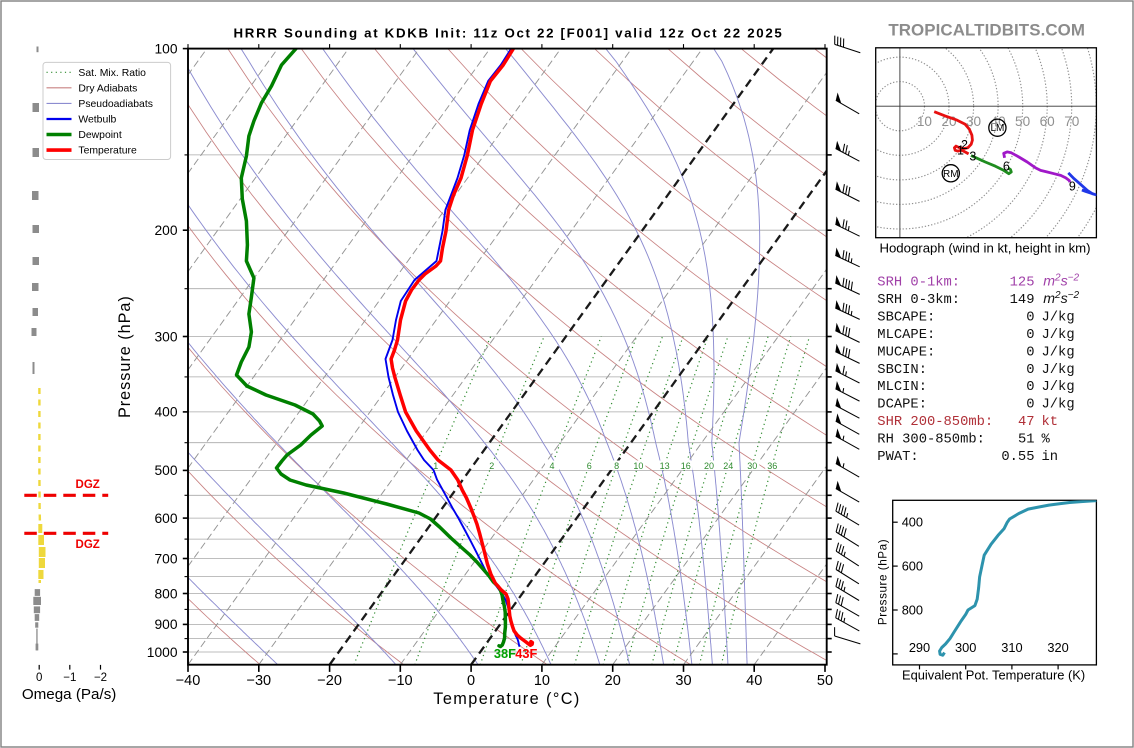  Describe the element at coordinates (165, 558) in the screenshot. I see `svg-text: 700` at that location.